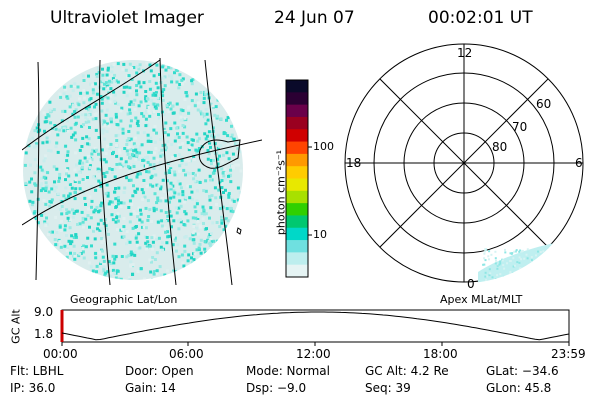  Describe the element at coordinates (186, 354) in the screenshot. I see `time-tick-0600: 06:00` at that location.